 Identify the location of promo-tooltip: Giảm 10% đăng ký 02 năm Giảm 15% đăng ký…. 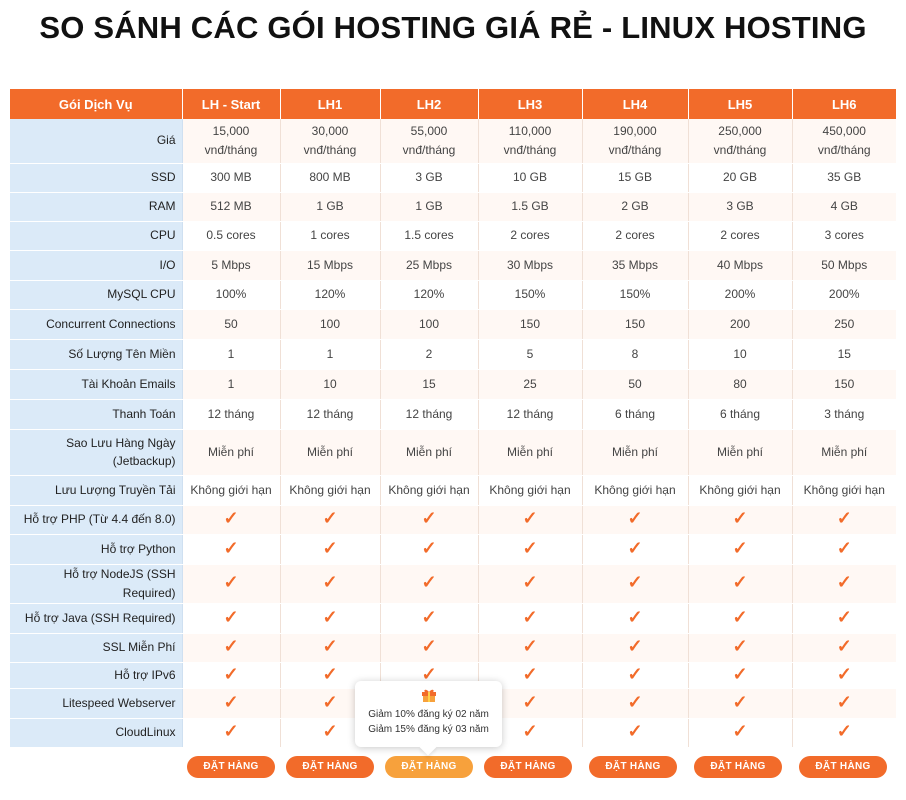
(428, 714).